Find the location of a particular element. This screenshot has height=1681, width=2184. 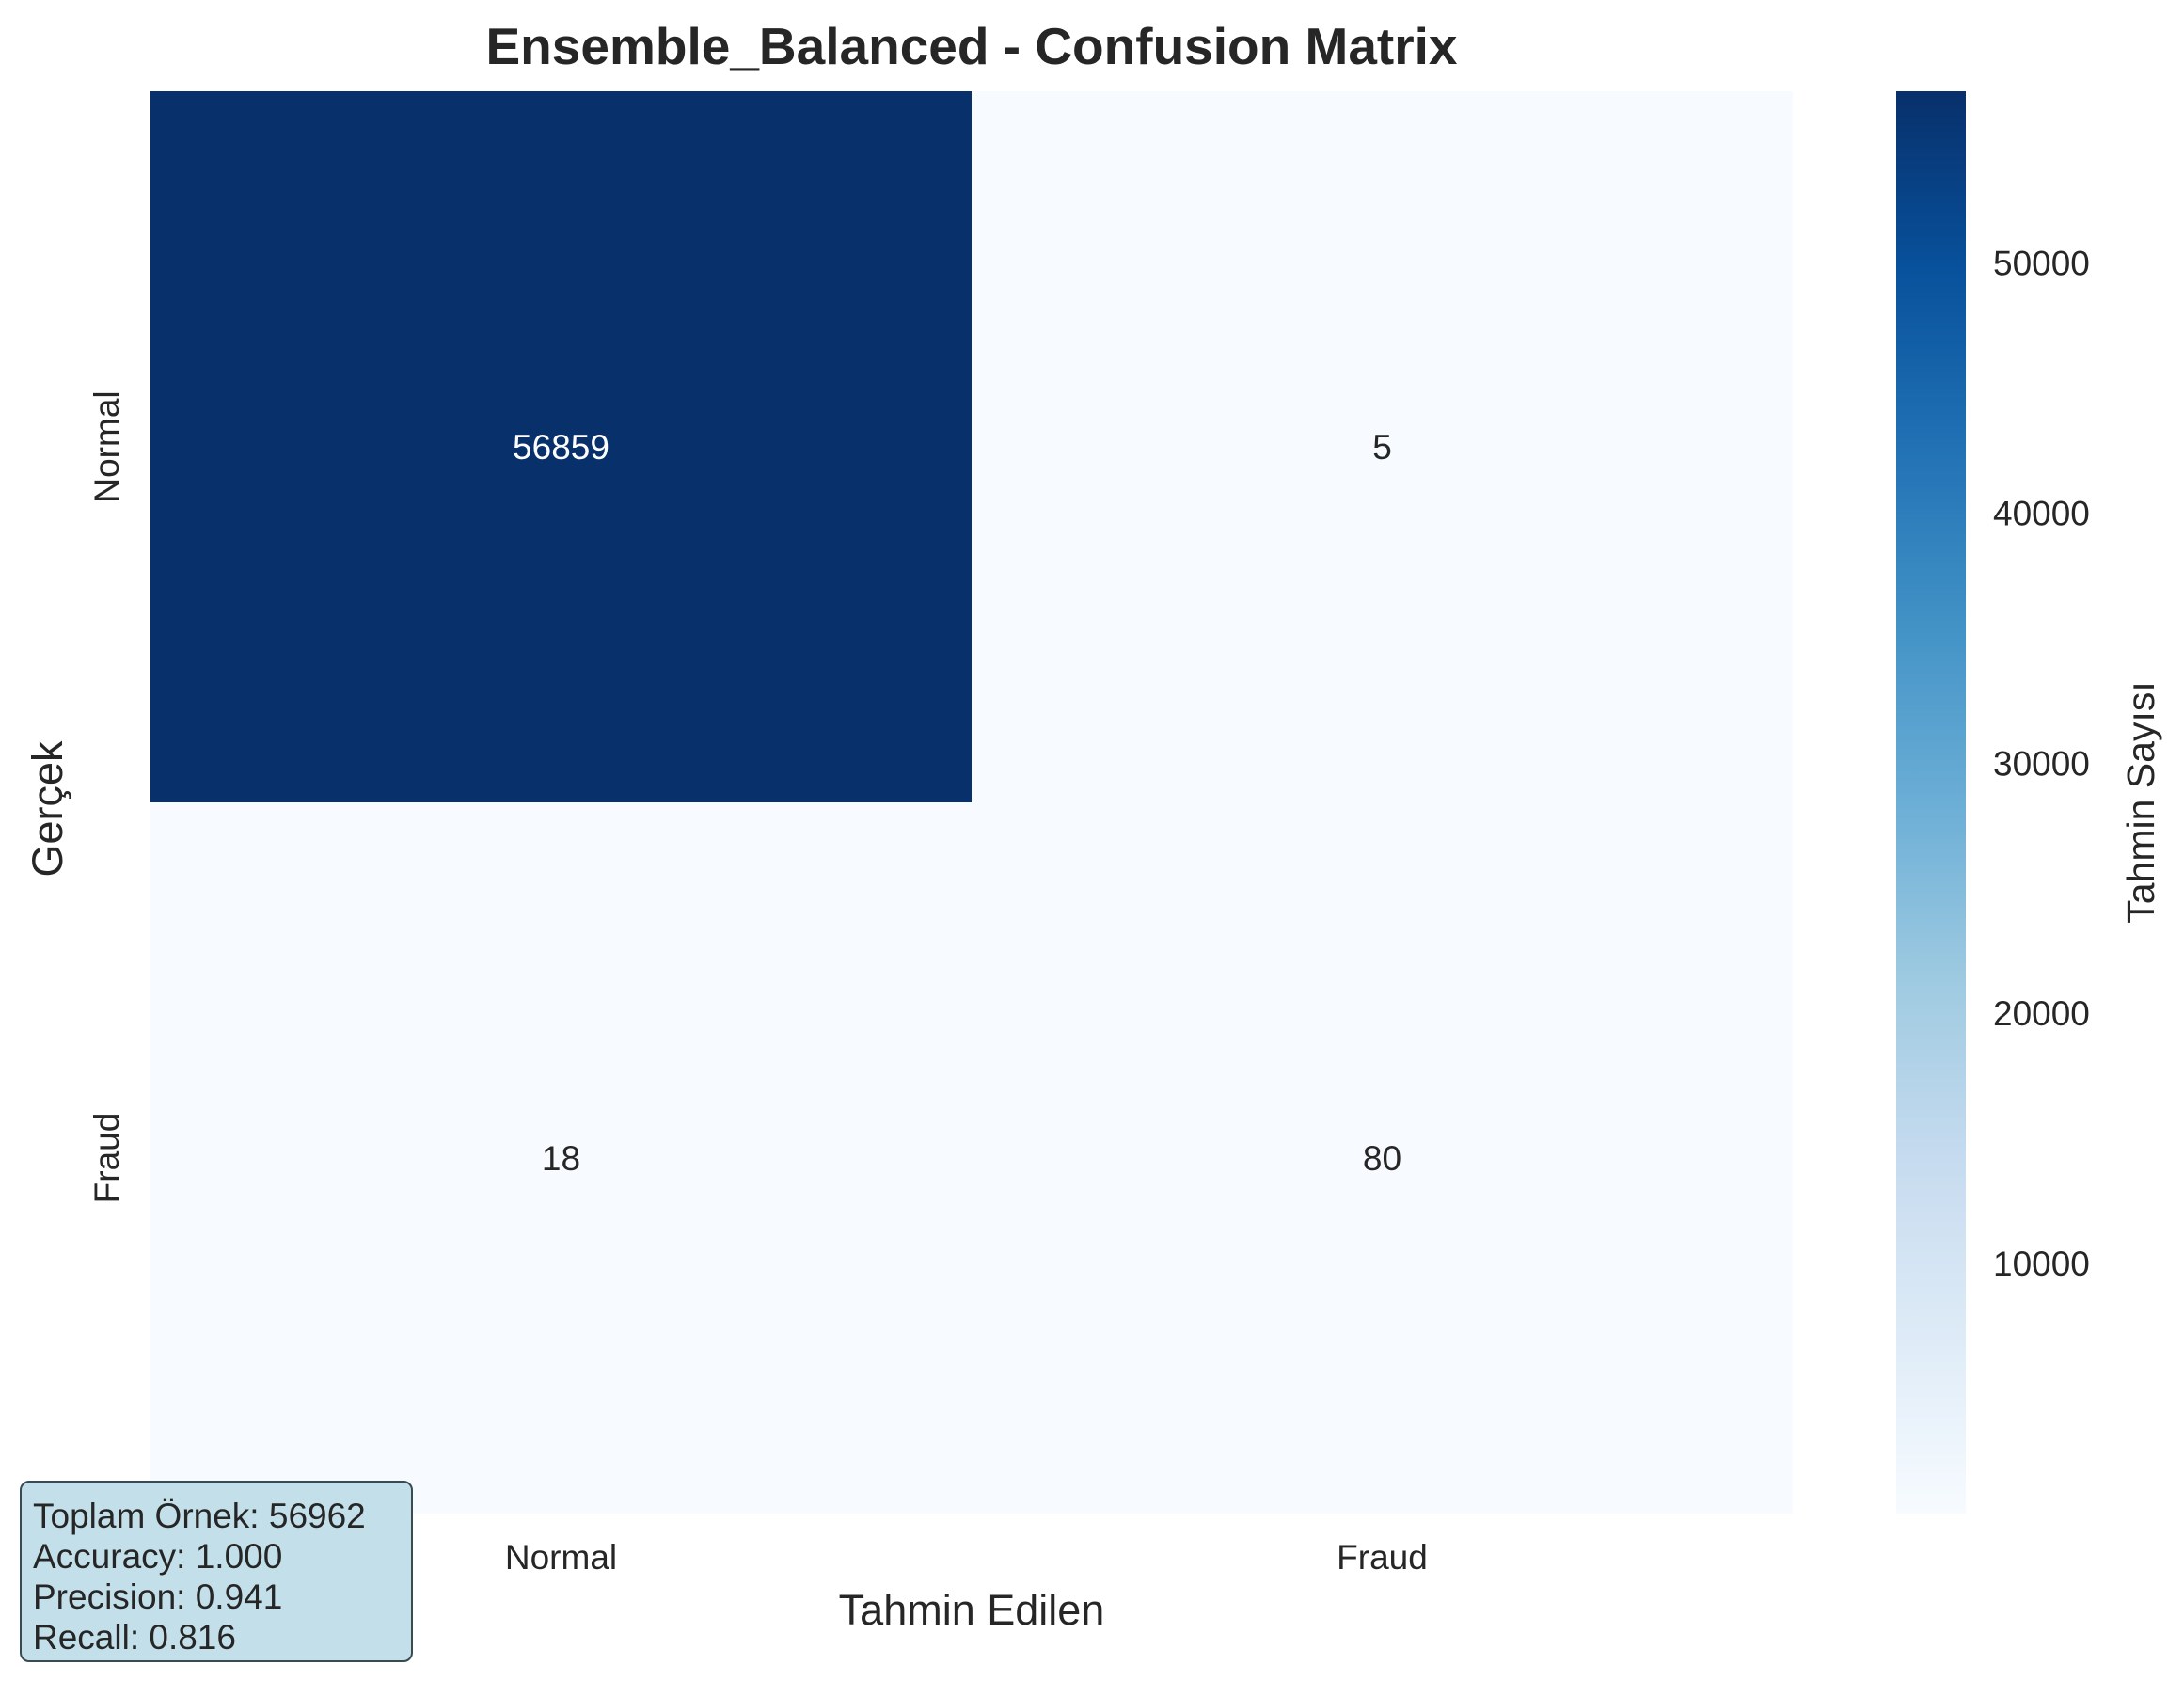

total-samples-text: Toplam Örnek: 56962 is located at coordinates (199, 1516).